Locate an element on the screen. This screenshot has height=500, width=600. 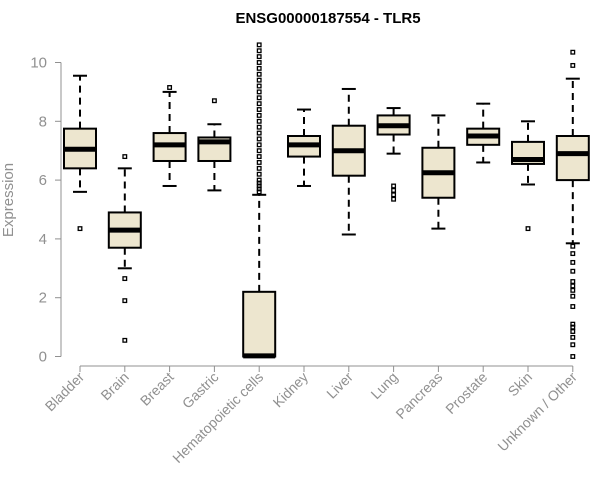
chart-title: ENSG00000187554 - TLR5 is located at coordinates (327, 18).